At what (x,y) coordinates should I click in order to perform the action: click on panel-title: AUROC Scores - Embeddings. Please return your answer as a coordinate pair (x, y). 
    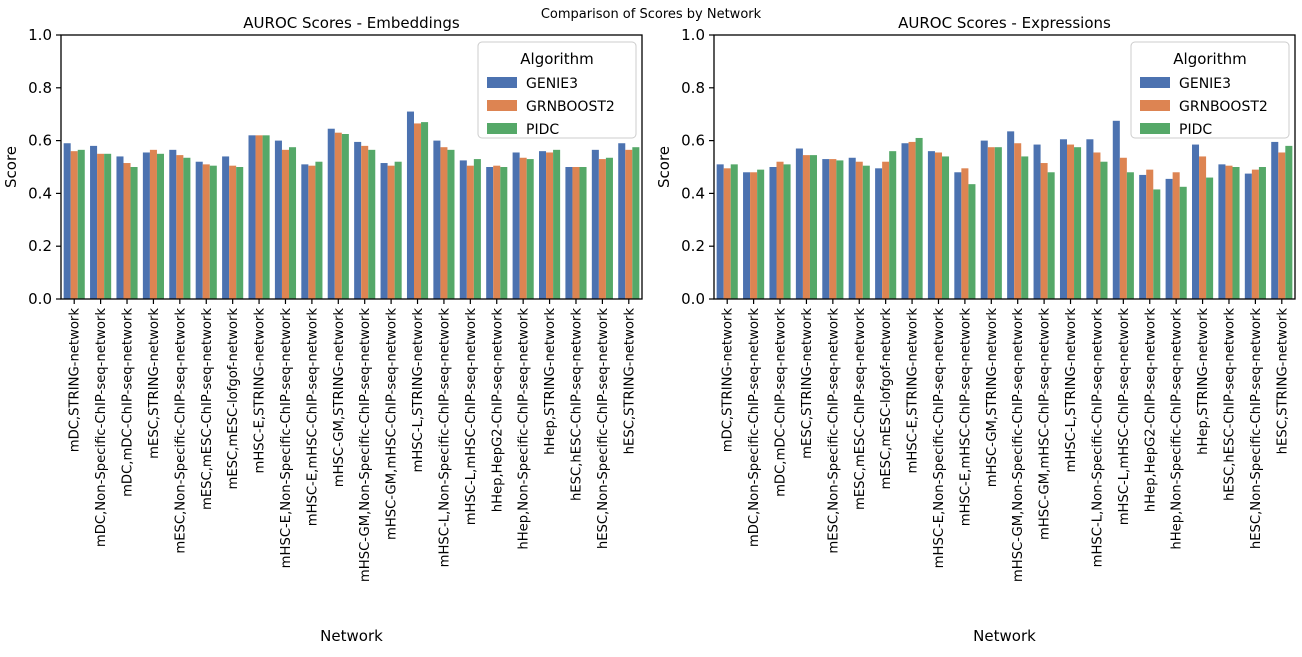
    Looking at the image, I should click on (351, 23).